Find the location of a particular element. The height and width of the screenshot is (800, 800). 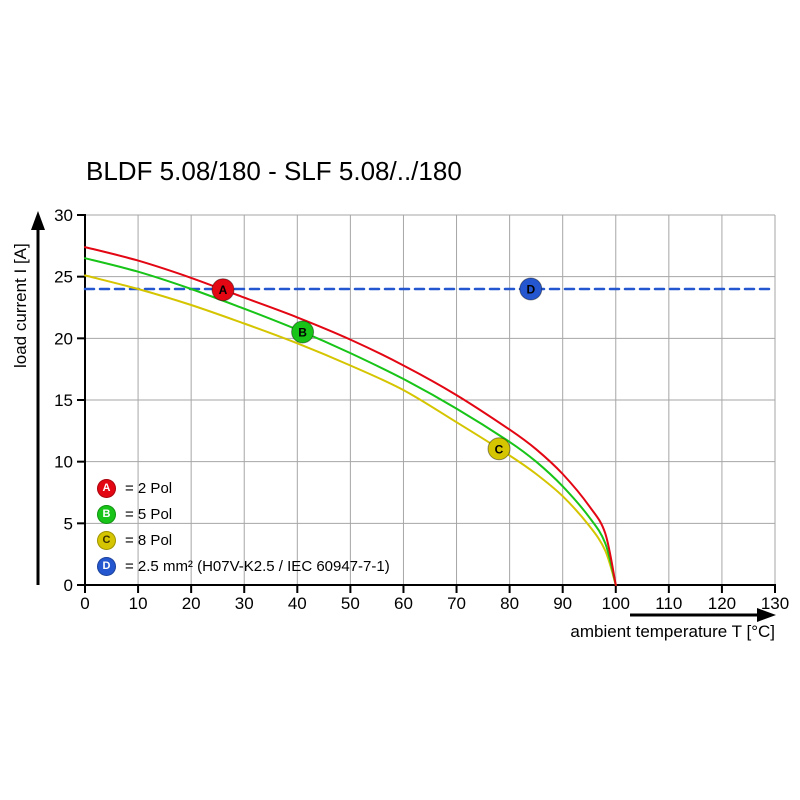

x-tick-label: 120 is located at coordinates (722, 603).